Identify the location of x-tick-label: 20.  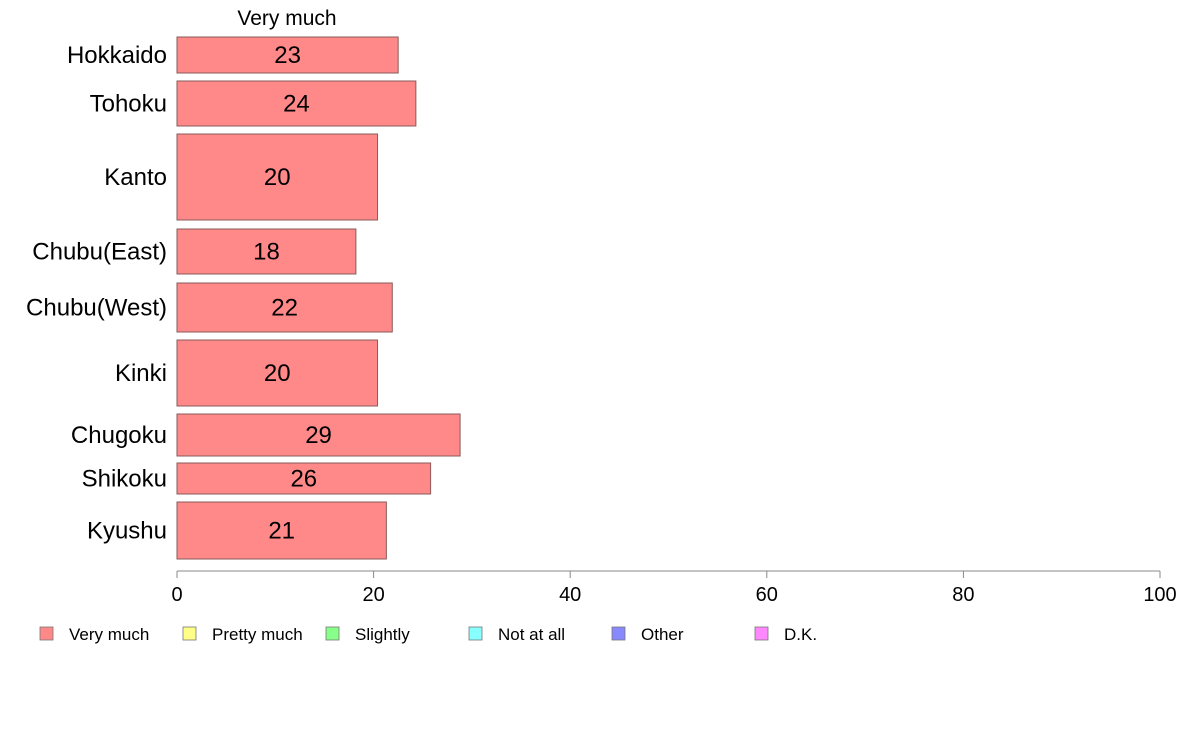
(373, 595).